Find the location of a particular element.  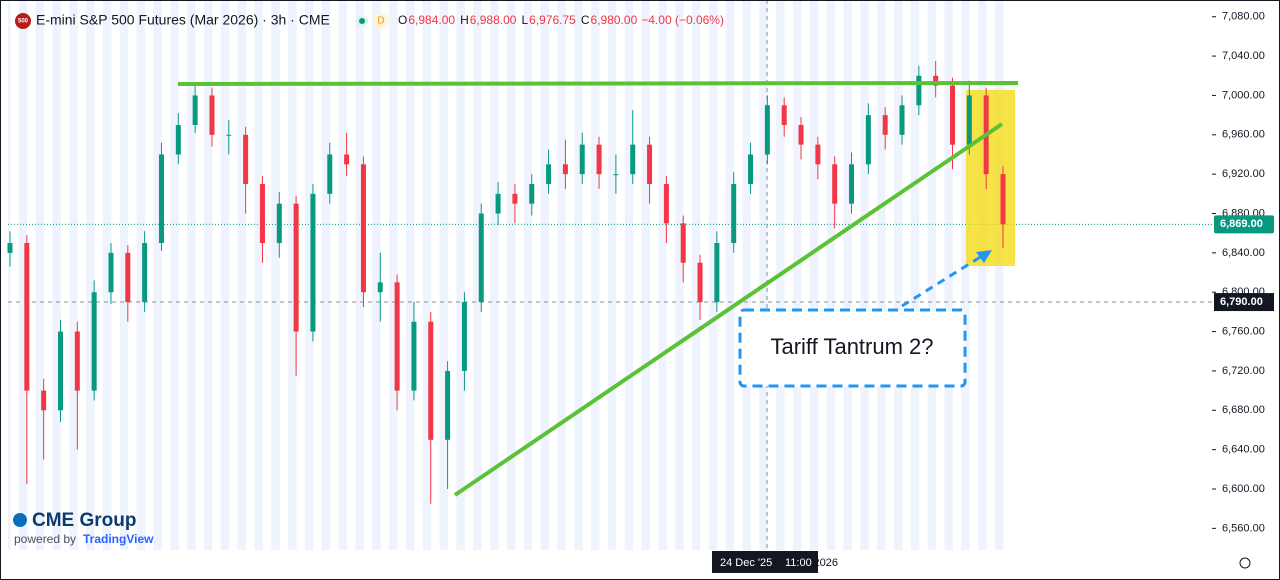

powered-by-brand: TradingView is located at coordinates (118, 539).